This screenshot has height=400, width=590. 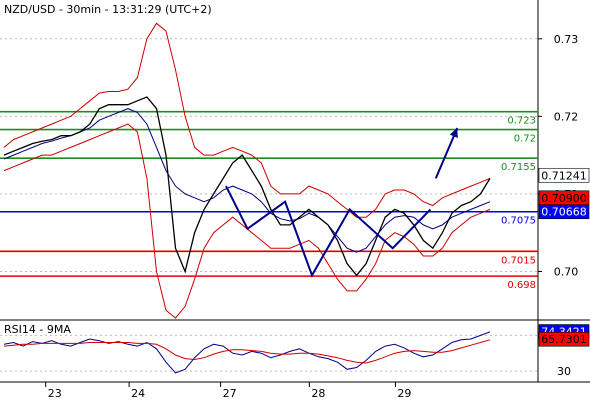 I want to click on price-label: 0.70668, so click(x=564, y=212).